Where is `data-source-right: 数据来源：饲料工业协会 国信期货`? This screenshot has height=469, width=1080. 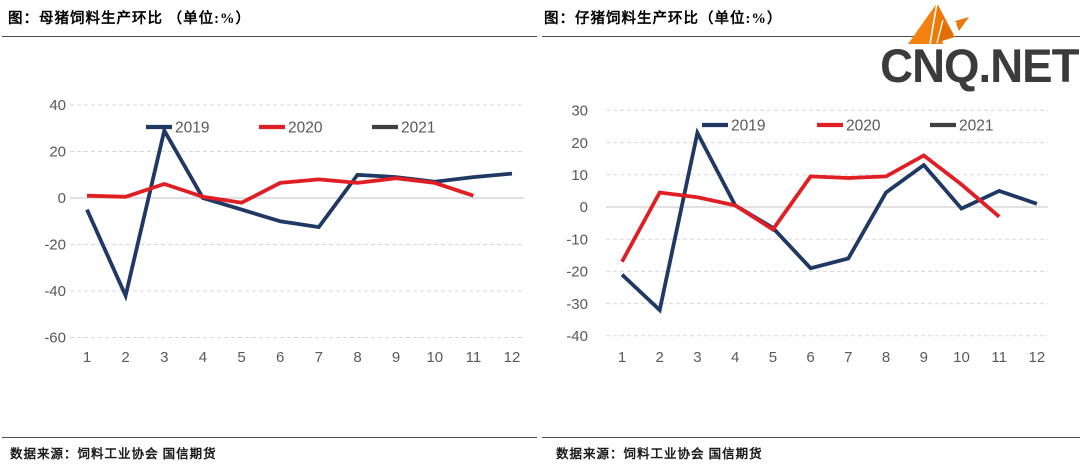
data-source-right: 数据来源：饲料工业协会 国信期货 is located at coordinates (659, 454).